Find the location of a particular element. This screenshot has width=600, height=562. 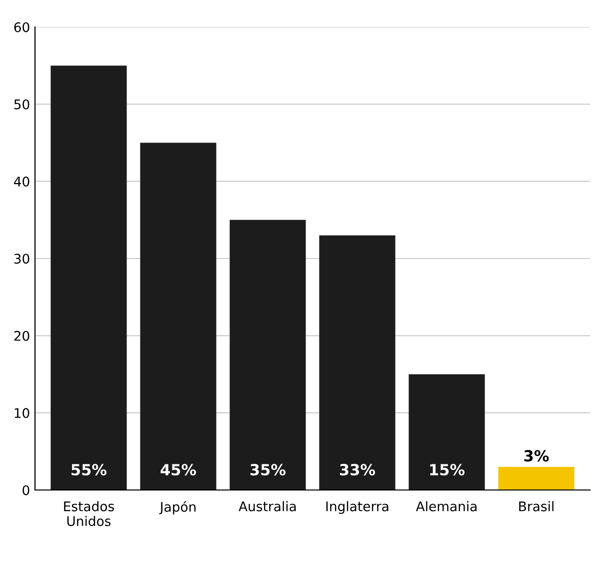

y-tick-label: 20 is located at coordinates (22, 335).